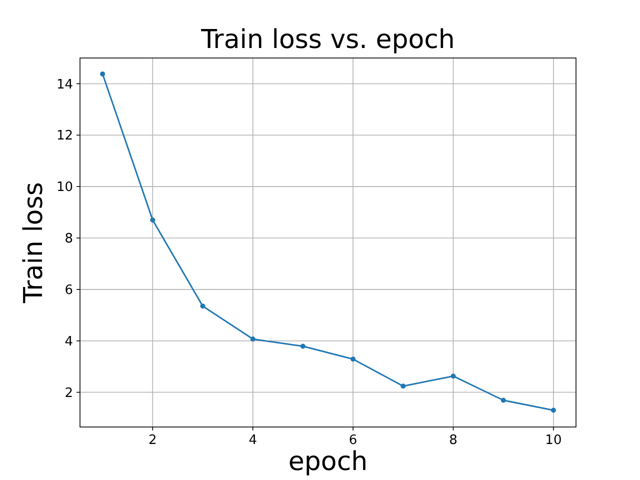  I want to click on y-tick-label: 14, so click(64, 84).